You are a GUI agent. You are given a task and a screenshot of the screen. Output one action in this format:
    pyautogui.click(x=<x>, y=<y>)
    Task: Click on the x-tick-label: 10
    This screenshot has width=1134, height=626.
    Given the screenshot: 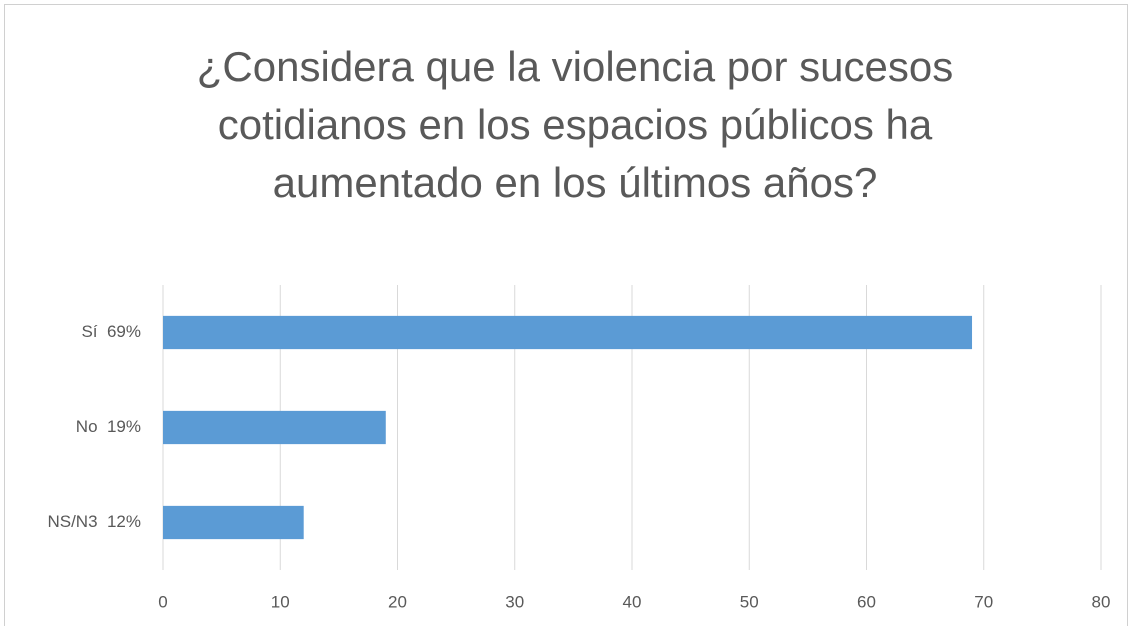 What is the action you would take?
    pyautogui.click(x=280, y=601)
    